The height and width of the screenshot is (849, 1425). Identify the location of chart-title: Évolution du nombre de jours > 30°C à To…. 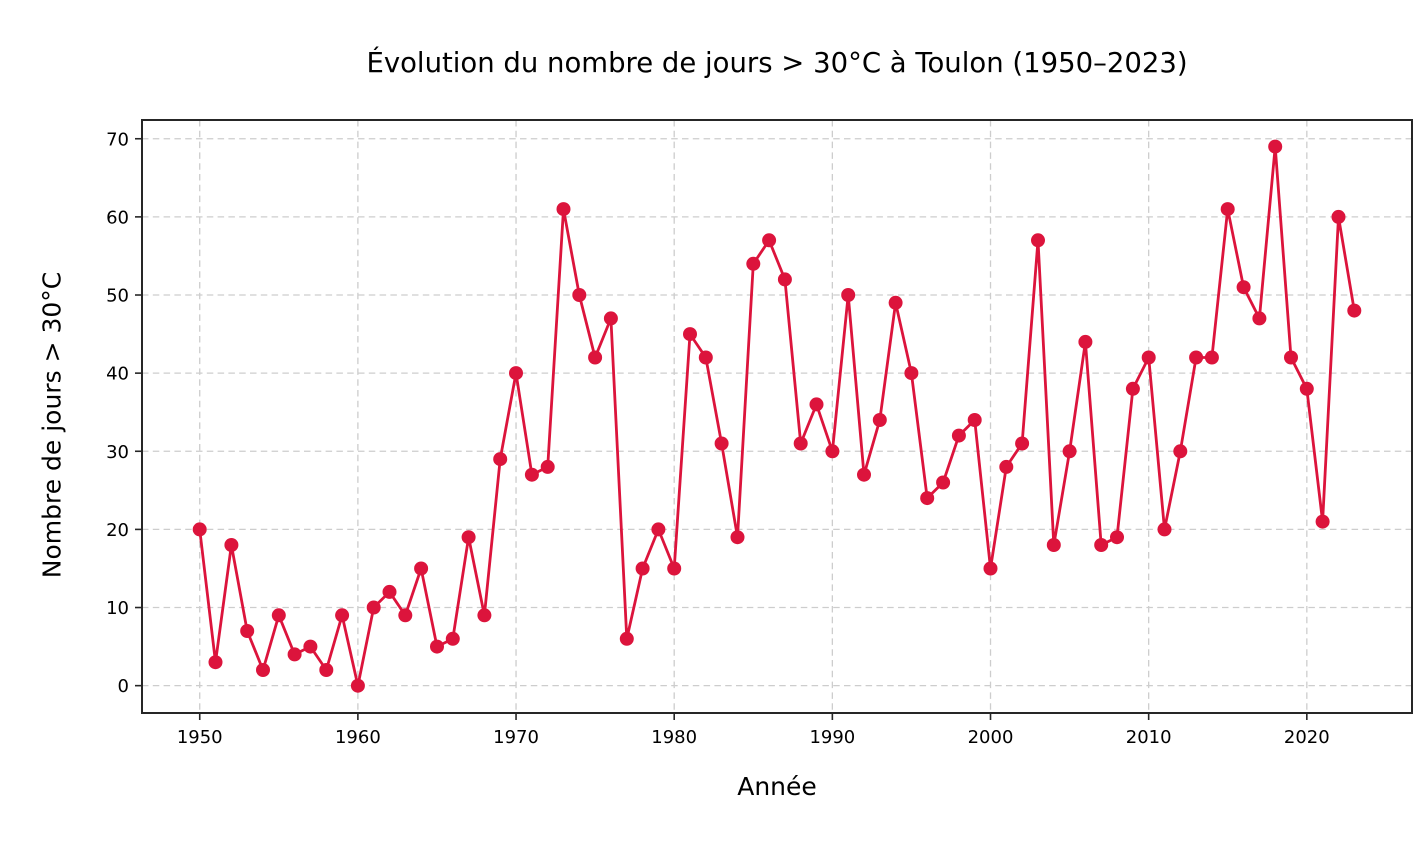
(777, 63).